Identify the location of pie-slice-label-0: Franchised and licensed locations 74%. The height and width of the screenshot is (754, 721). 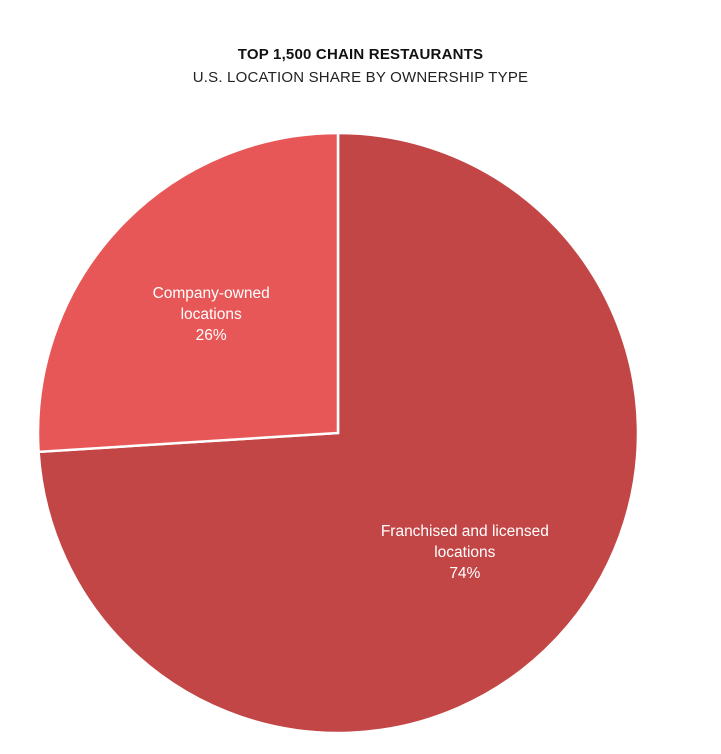
(465, 552).